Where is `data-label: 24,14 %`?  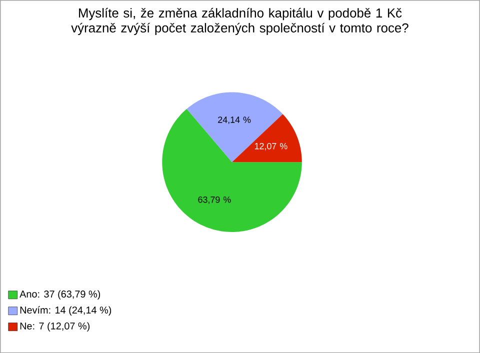 data-label: 24,14 % is located at coordinates (234, 120).